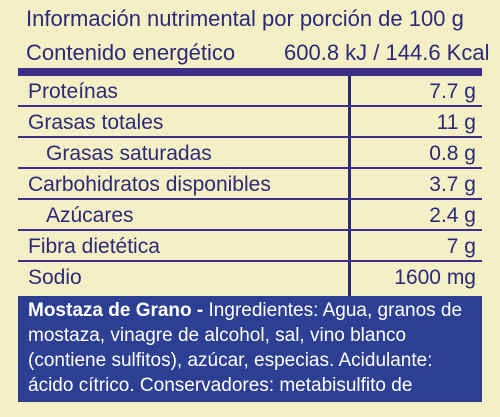  Describe the element at coordinates (250, 72) in the screenshot. I see `header-divider` at that location.